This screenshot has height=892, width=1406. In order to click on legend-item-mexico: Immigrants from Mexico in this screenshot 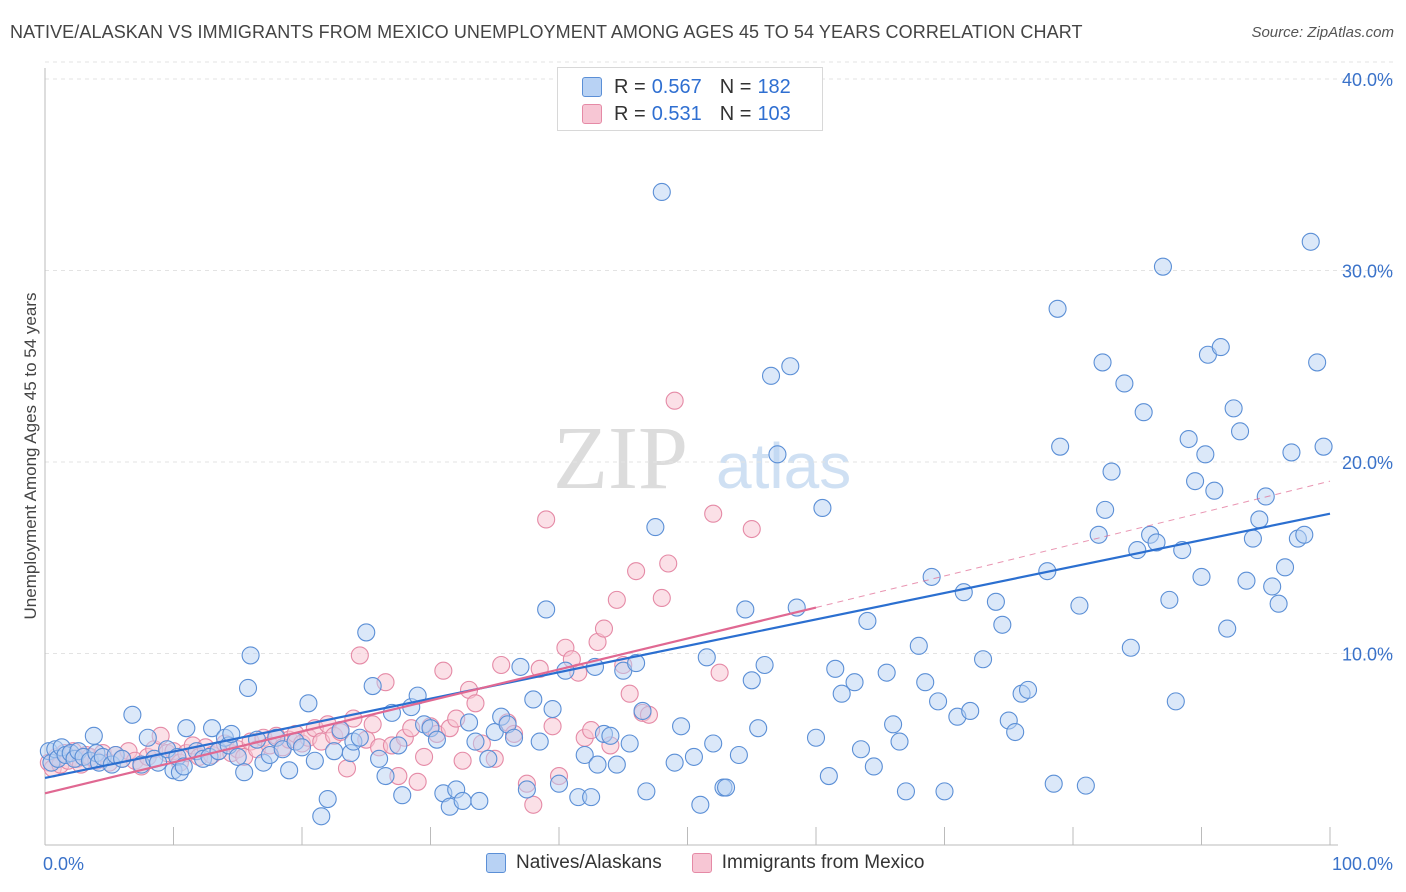, I will do `click(808, 863)`.